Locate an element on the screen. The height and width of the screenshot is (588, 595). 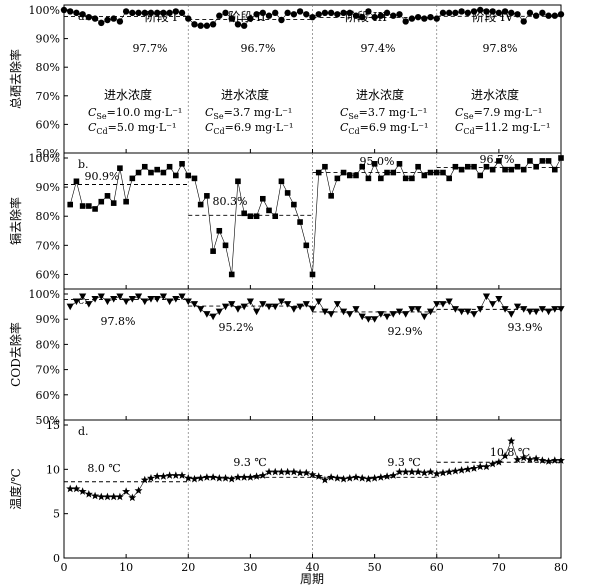
mean-label: 97.4% is located at coordinates (378, 48).